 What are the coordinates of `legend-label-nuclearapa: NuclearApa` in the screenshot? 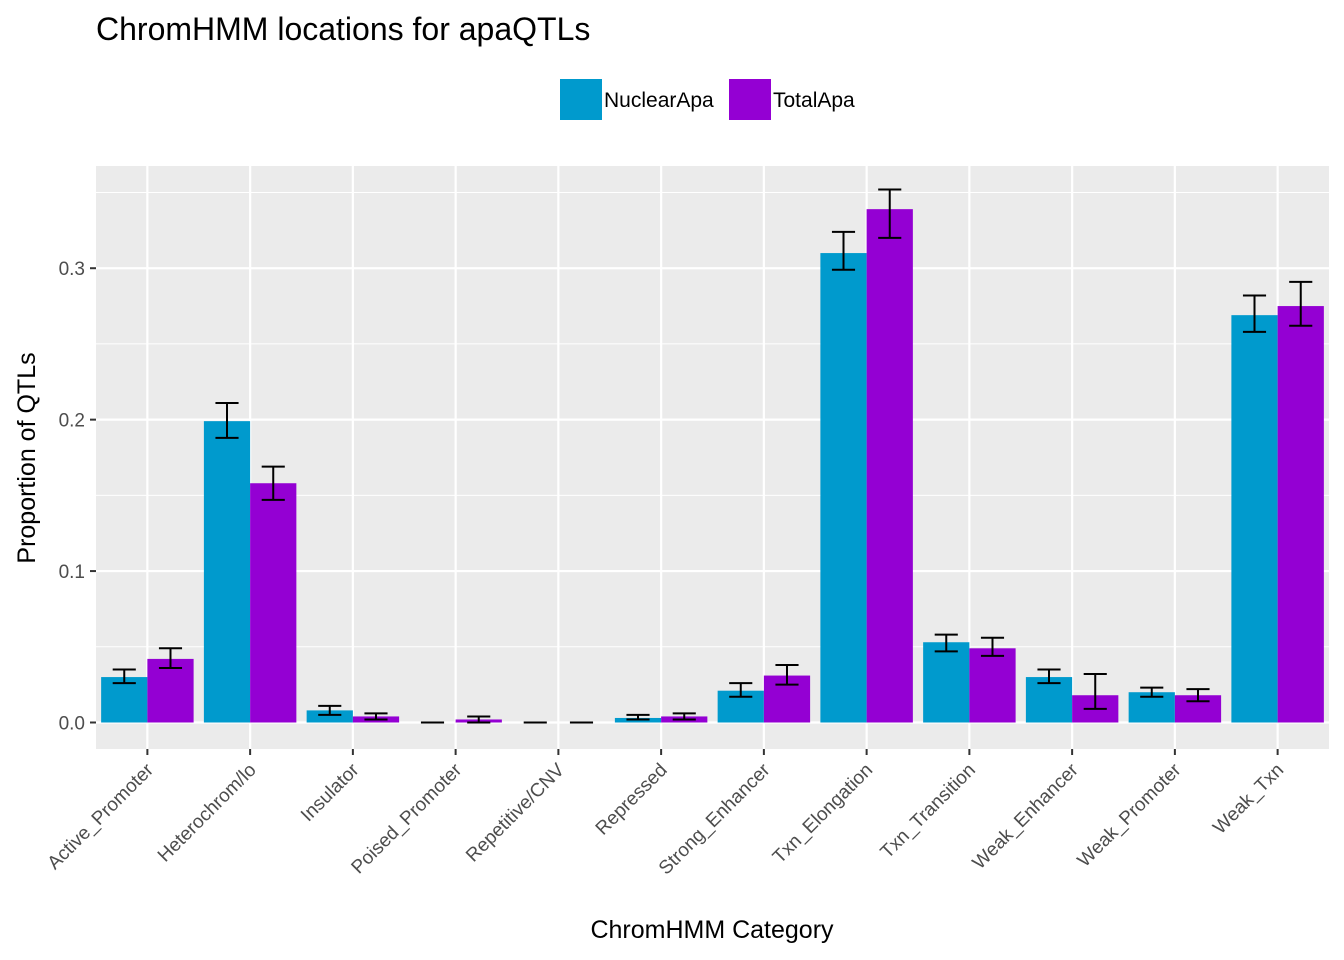 It's located at (659, 100).